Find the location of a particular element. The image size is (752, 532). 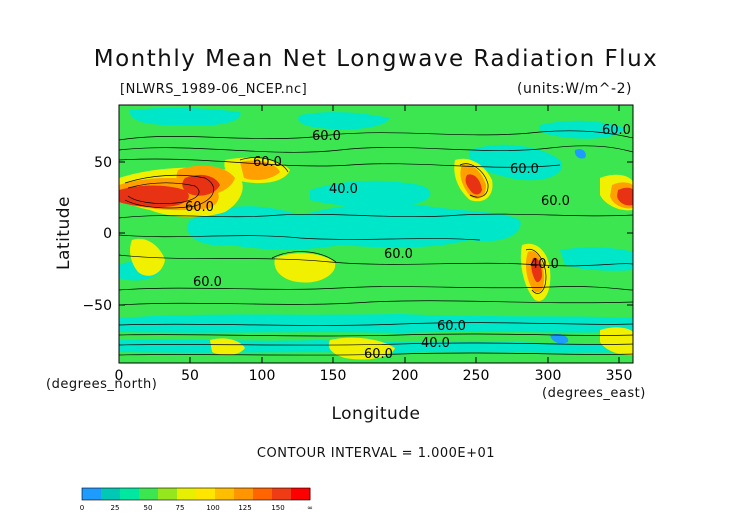

x-tick-label: 350 is located at coordinates (619, 376).